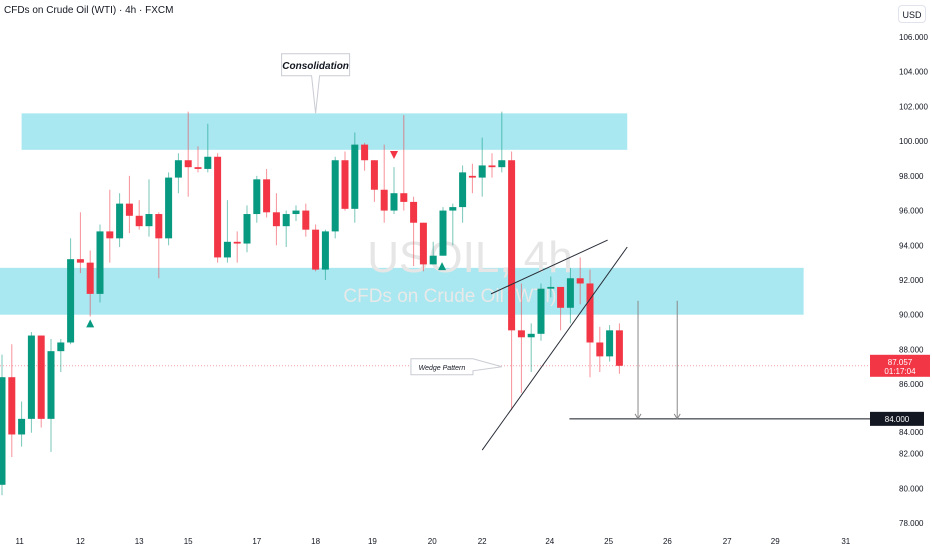  Describe the element at coordinates (469, 257) in the screenshot. I see `watermark-symbol: USOIL, 4h` at that location.